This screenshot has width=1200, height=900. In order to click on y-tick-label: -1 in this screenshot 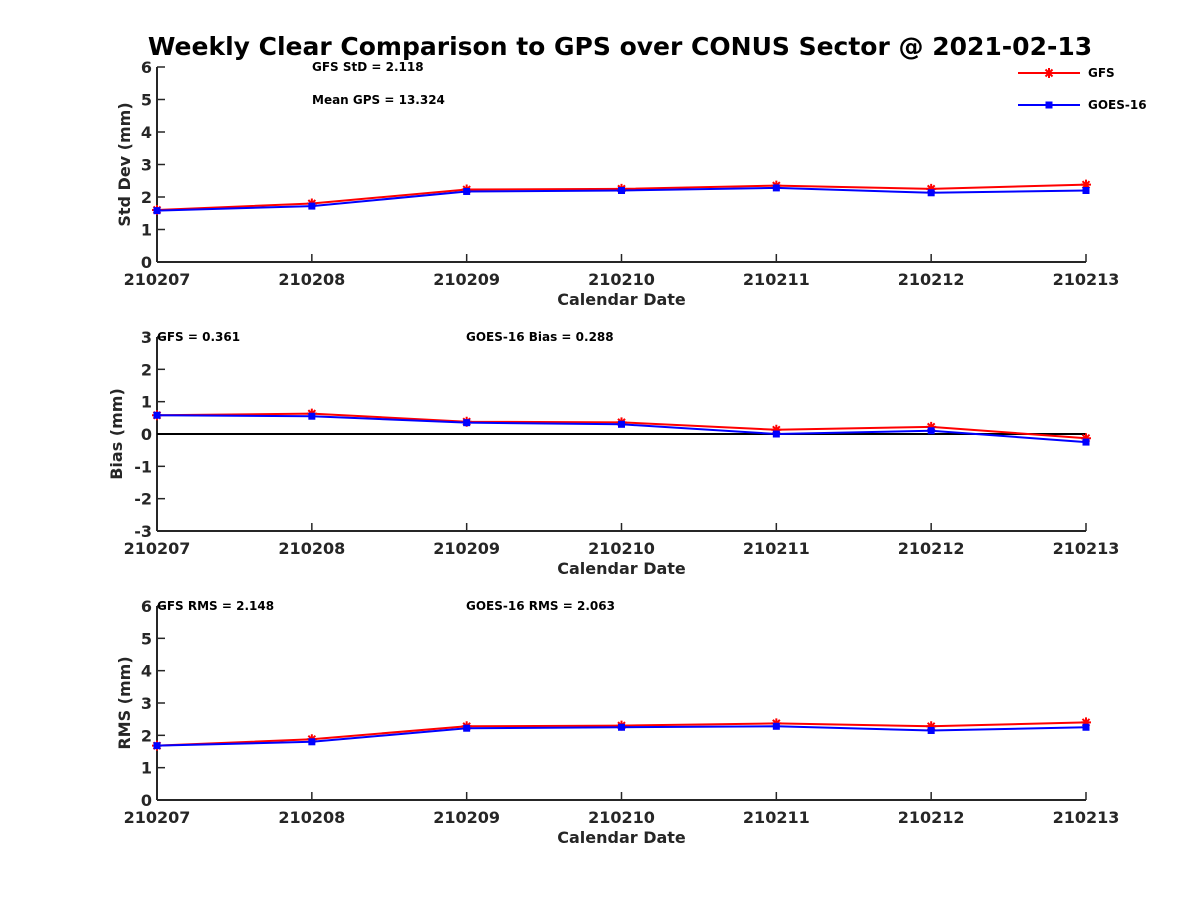, I will do `click(143, 466)`.